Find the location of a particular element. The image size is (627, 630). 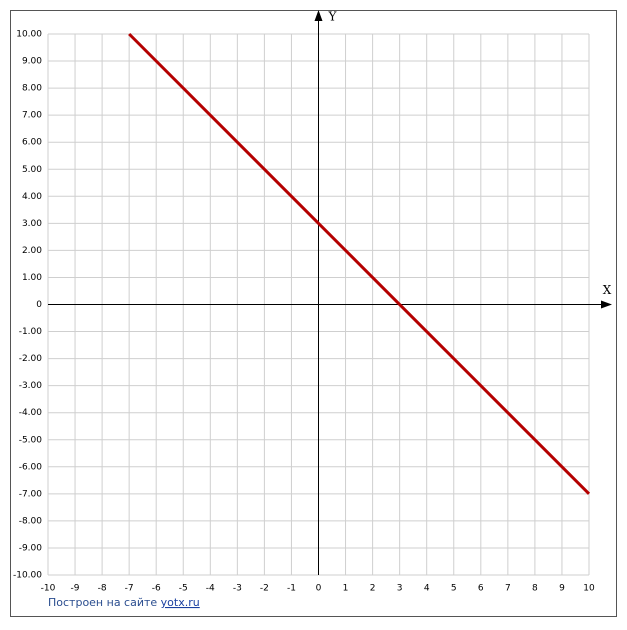

x-tick-label: -3 is located at coordinates (237, 589).